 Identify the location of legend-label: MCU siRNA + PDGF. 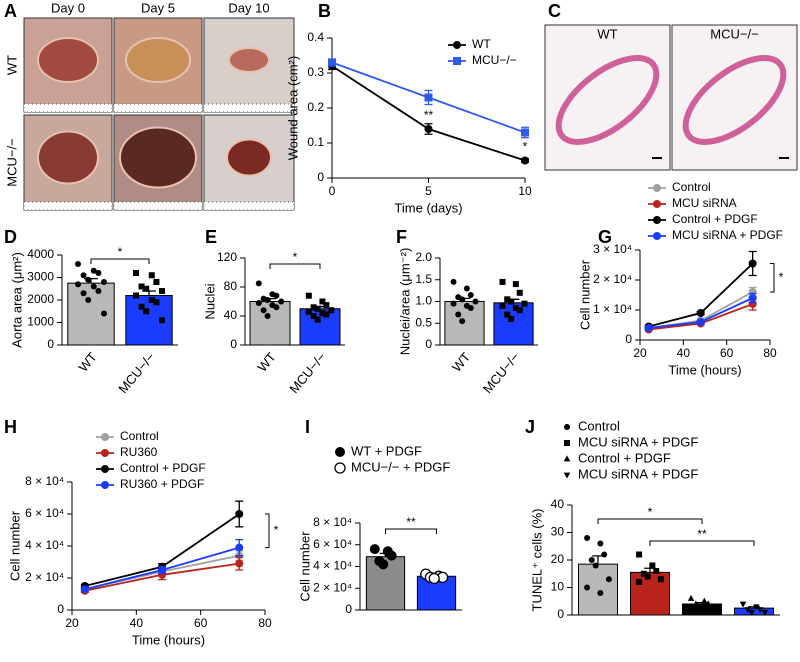
(638, 441).